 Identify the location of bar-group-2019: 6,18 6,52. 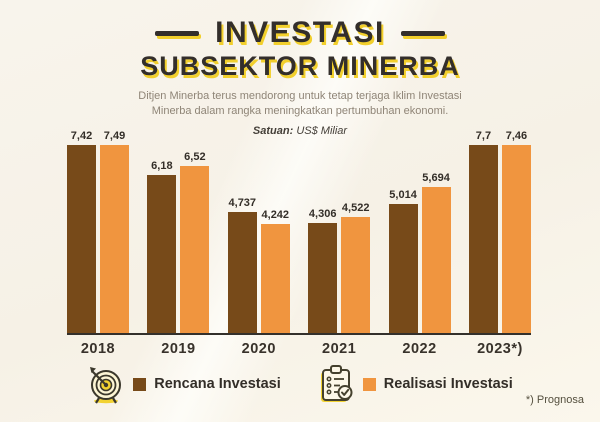
(178, 231).